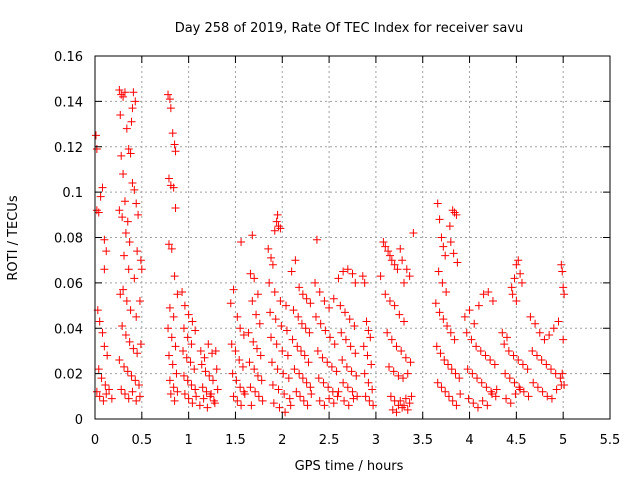 The height and width of the screenshot is (480, 640). What do you see at coordinates (68, 102) in the screenshot?
I see `y-tick-label: 0.14` at bounding box center [68, 102].